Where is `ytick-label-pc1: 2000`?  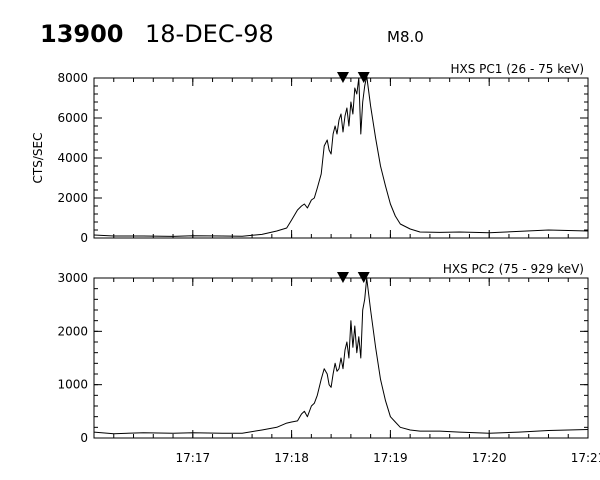 ytick-label-pc1: 2000 is located at coordinates (72, 198).